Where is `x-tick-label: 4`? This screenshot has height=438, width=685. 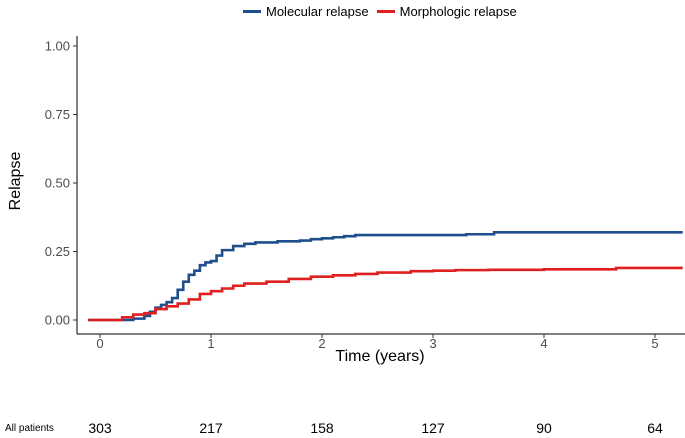
x-tick-label: 4 is located at coordinates (543, 343).